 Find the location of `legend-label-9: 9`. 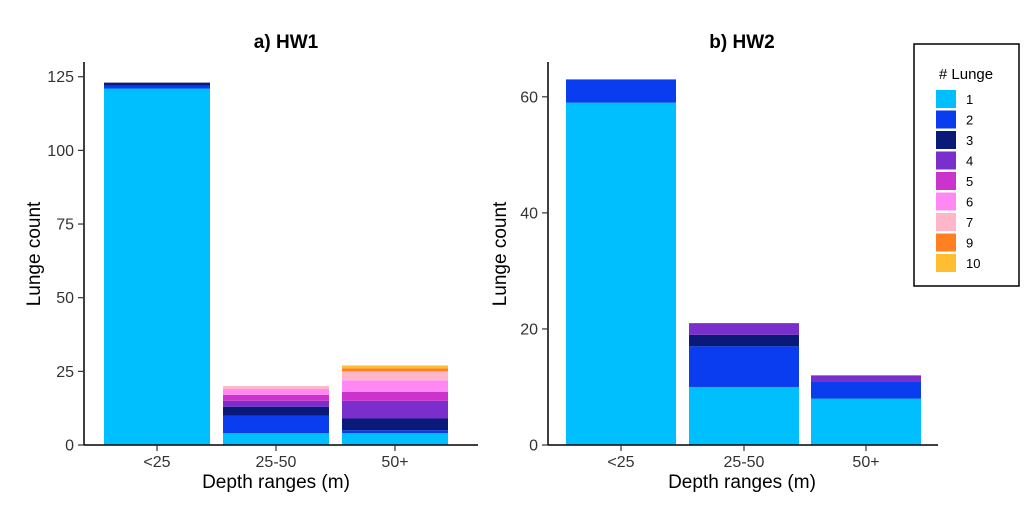

legend-label-9: 9 is located at coordinates (969, 243).